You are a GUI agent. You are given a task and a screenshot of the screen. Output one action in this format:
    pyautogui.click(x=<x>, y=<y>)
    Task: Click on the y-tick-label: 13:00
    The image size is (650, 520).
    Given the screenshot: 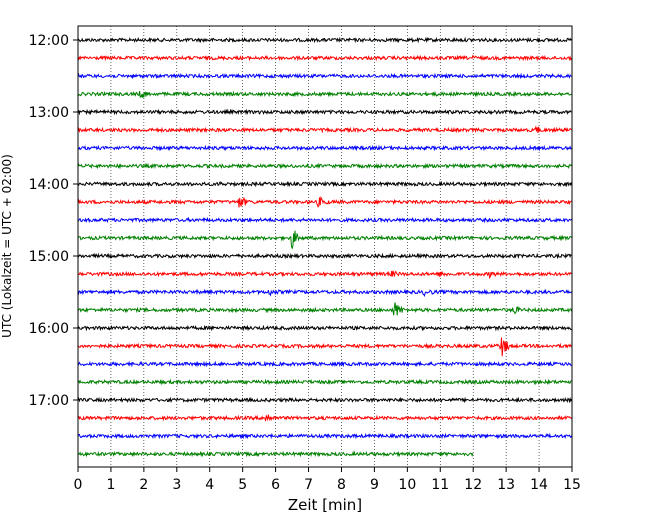 What is the action you would take?
    pyautogui.click(x=49, y=113)
    